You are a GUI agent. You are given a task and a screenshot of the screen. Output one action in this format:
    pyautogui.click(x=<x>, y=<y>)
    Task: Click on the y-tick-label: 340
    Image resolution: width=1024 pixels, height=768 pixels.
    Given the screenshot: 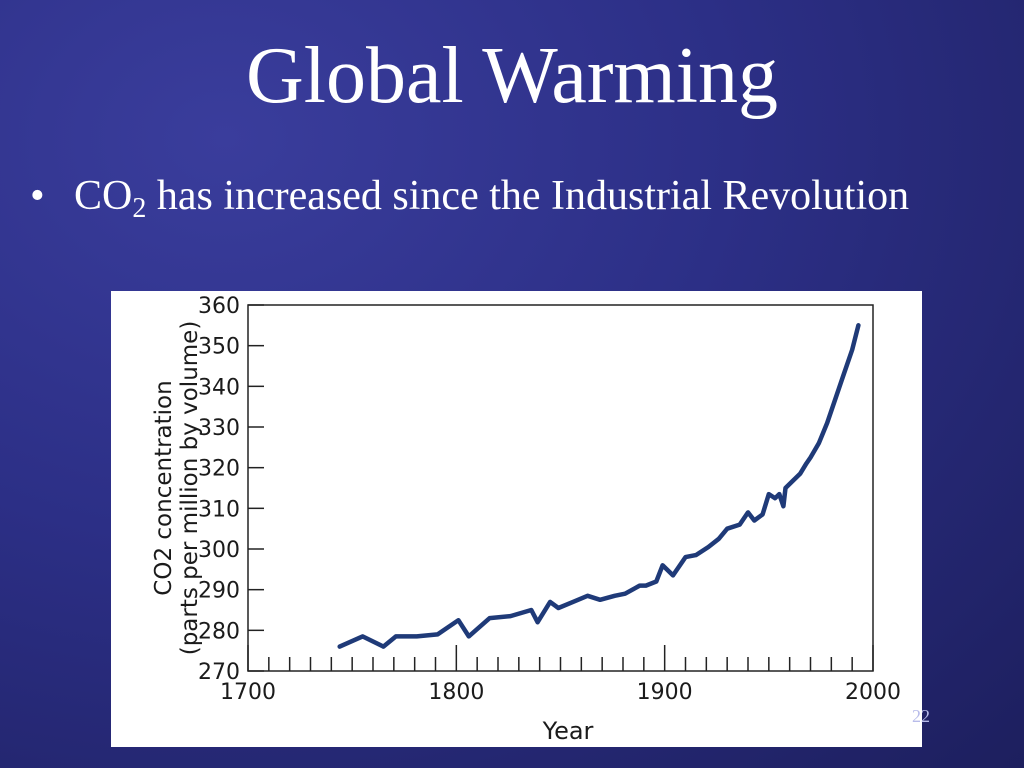 What is the action you would take?
    pyautogui.click(x=219, y=387)
    